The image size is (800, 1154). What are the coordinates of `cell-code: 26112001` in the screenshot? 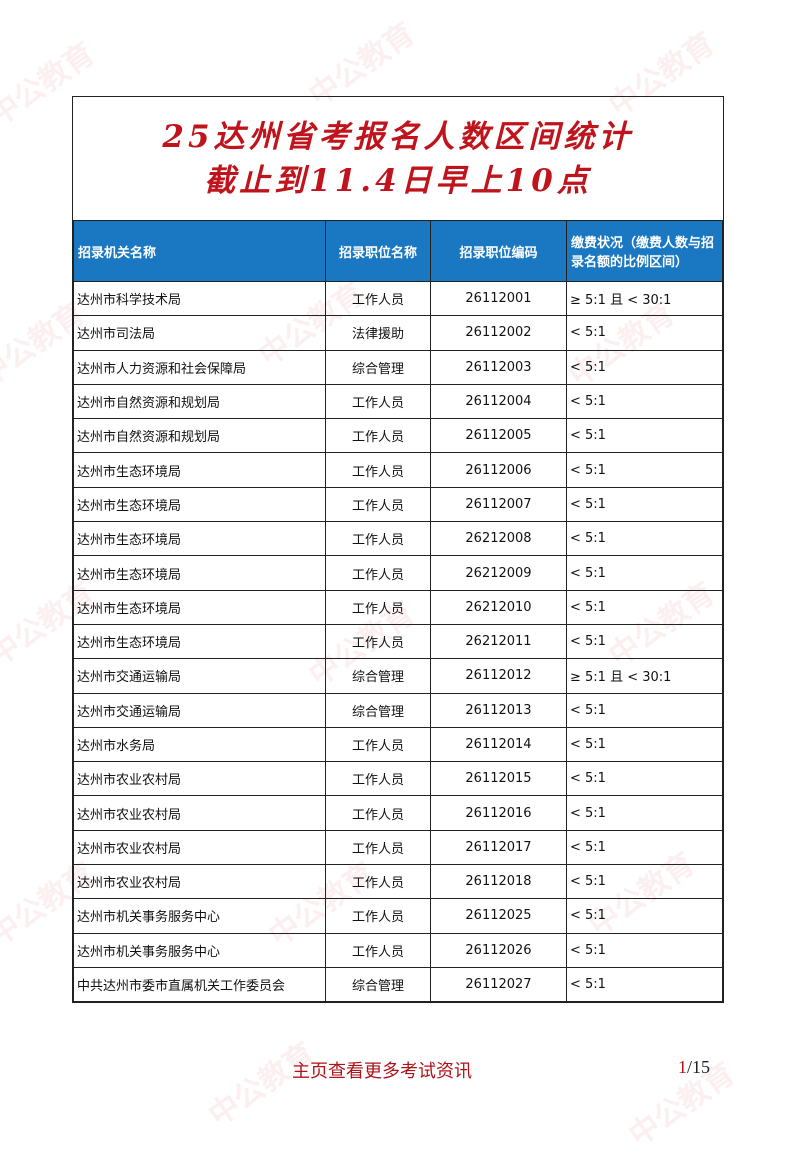 It's located at (498, 298).